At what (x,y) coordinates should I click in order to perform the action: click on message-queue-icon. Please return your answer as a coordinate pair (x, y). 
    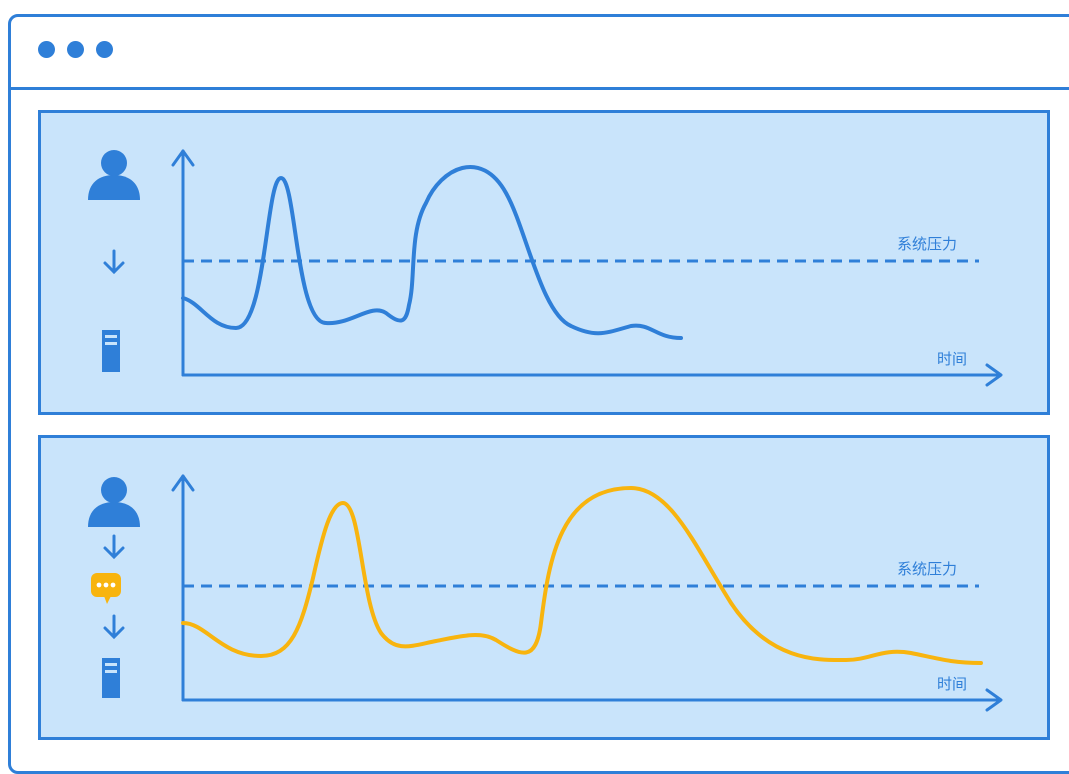
    Looking at the image, I should click on (106, 588).